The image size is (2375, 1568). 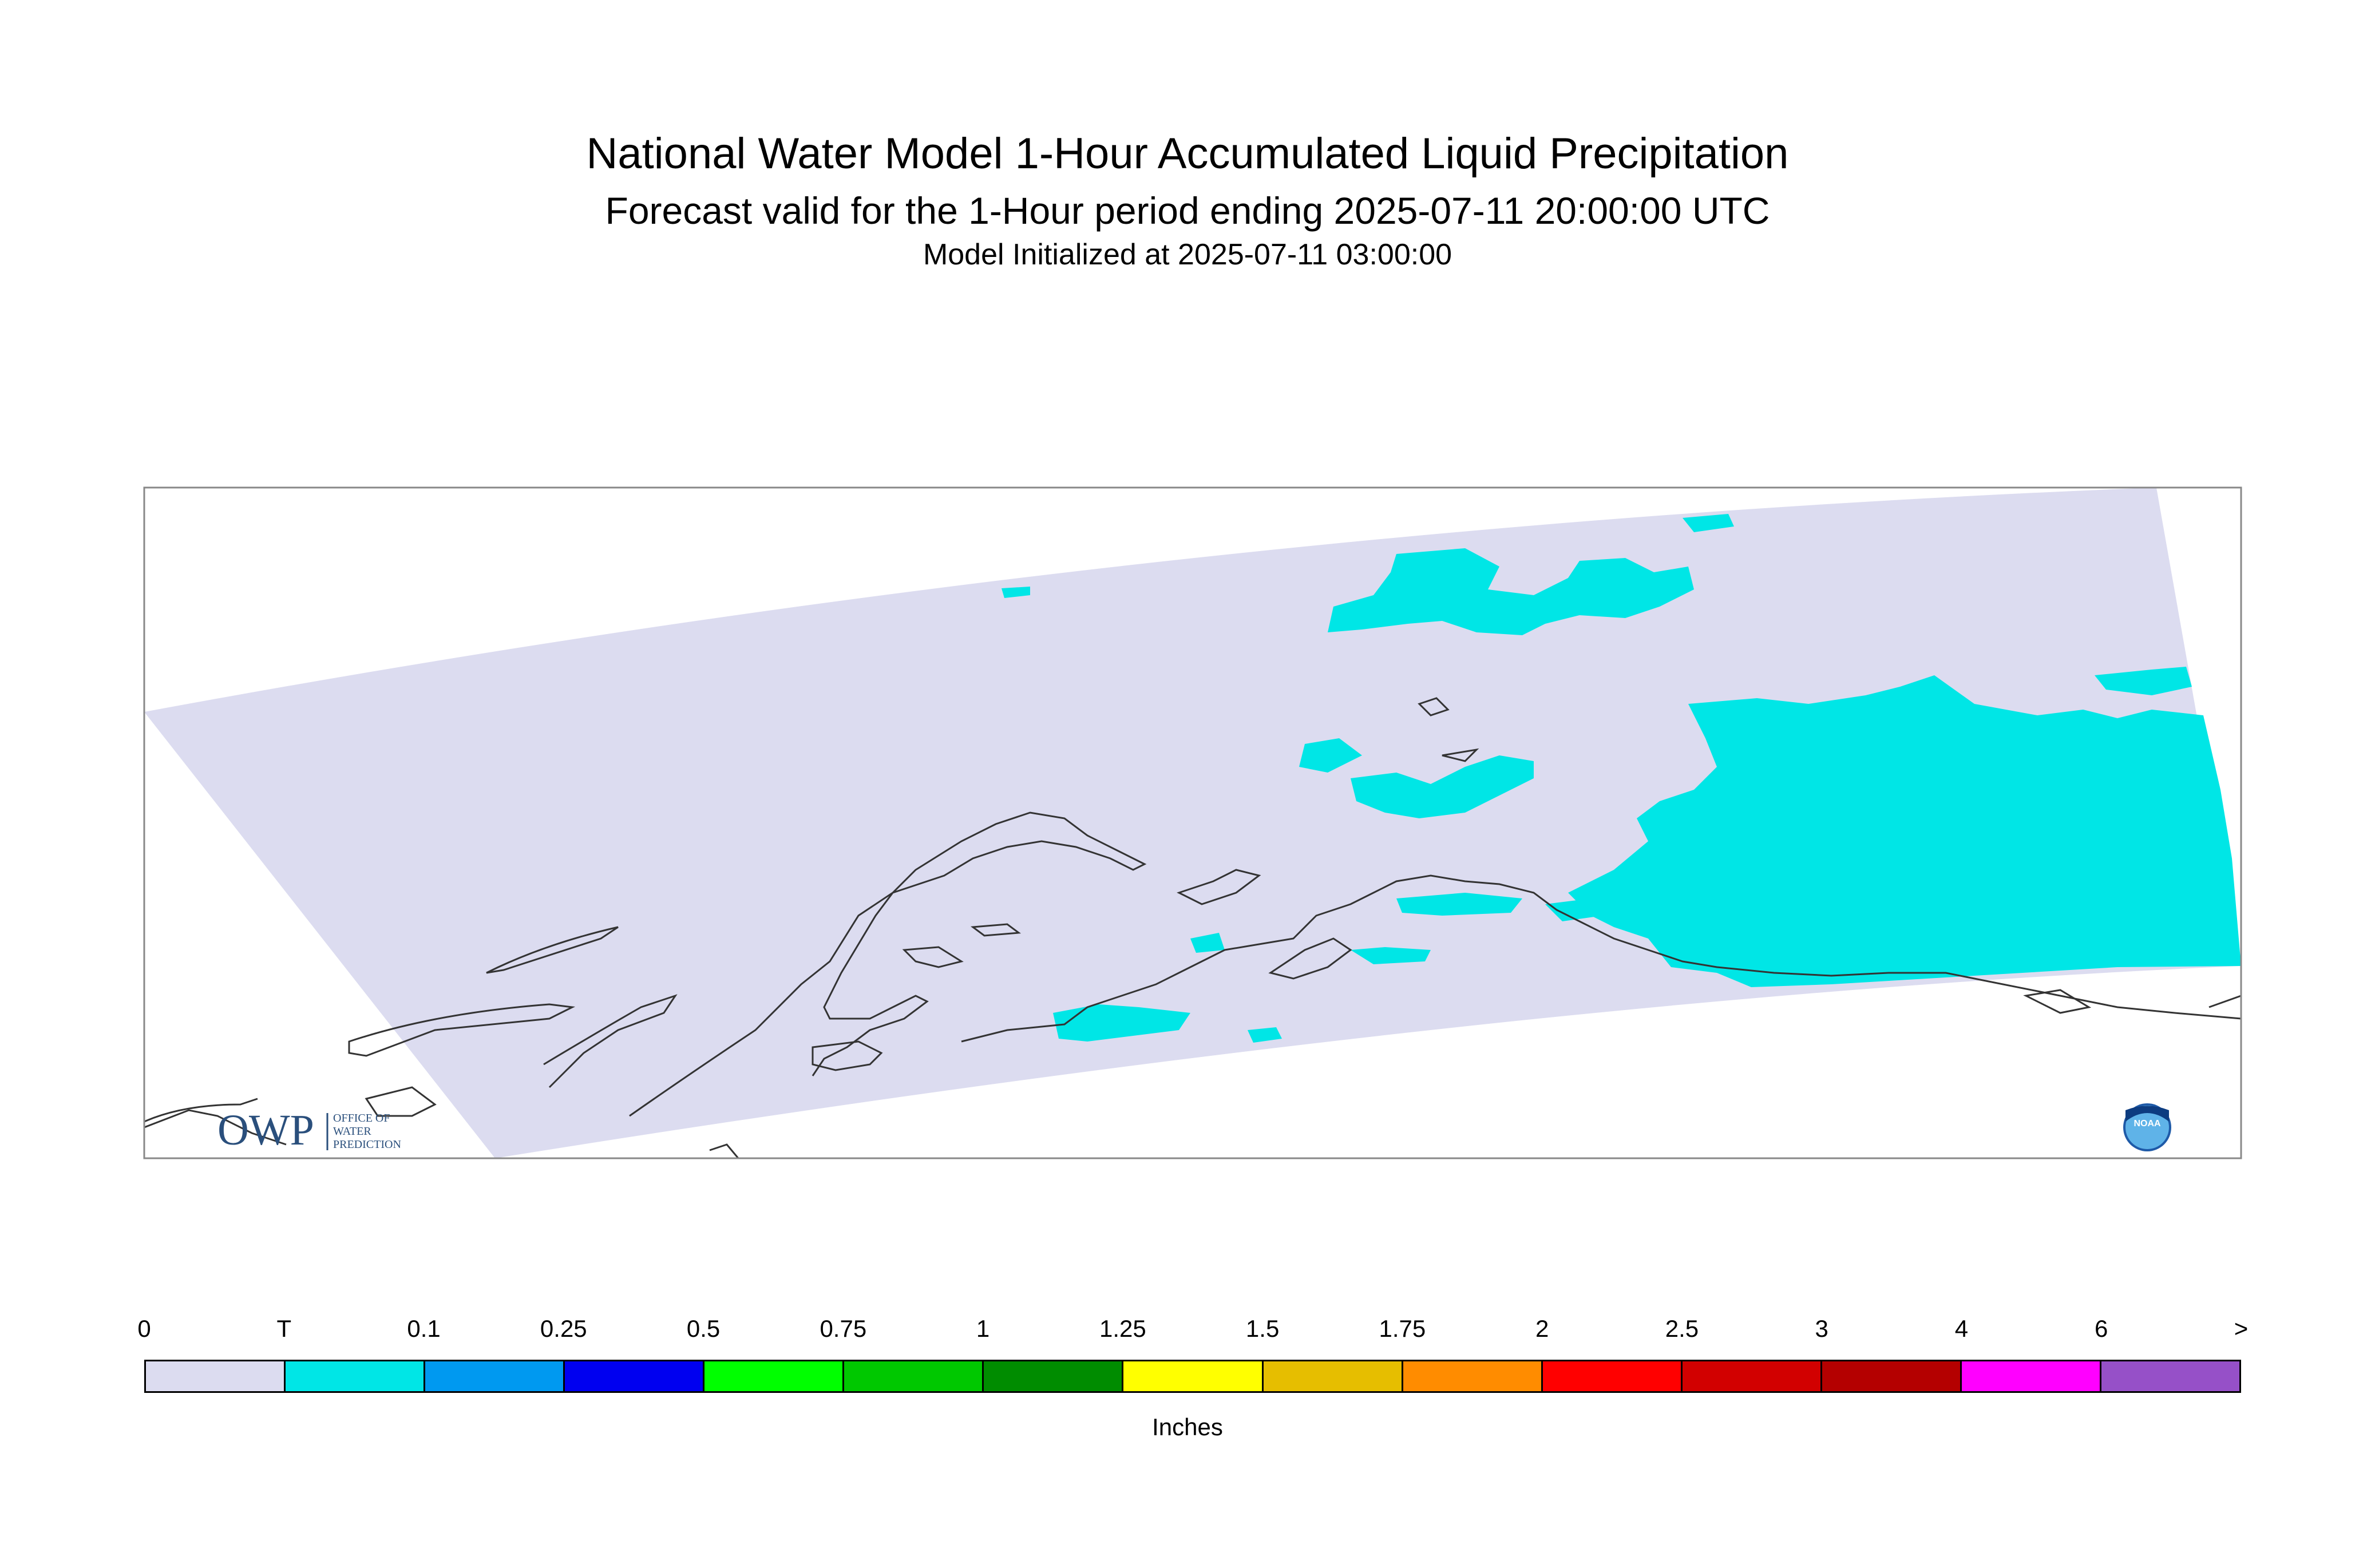 What do you see at coordinates (843, 1328) in the screenshot?
I see `colorbar-tick-label: 0.75` at bounding box center [843, 1328].